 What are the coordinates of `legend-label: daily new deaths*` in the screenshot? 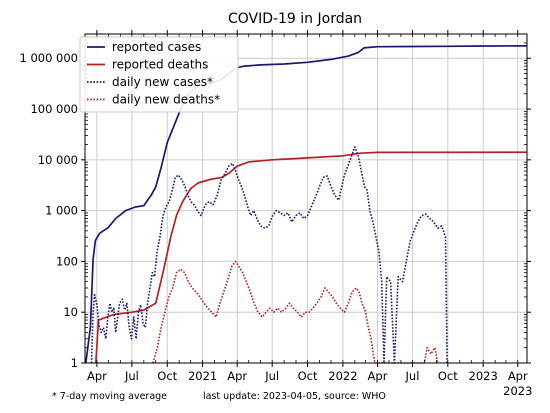 It's located at (166, 100).